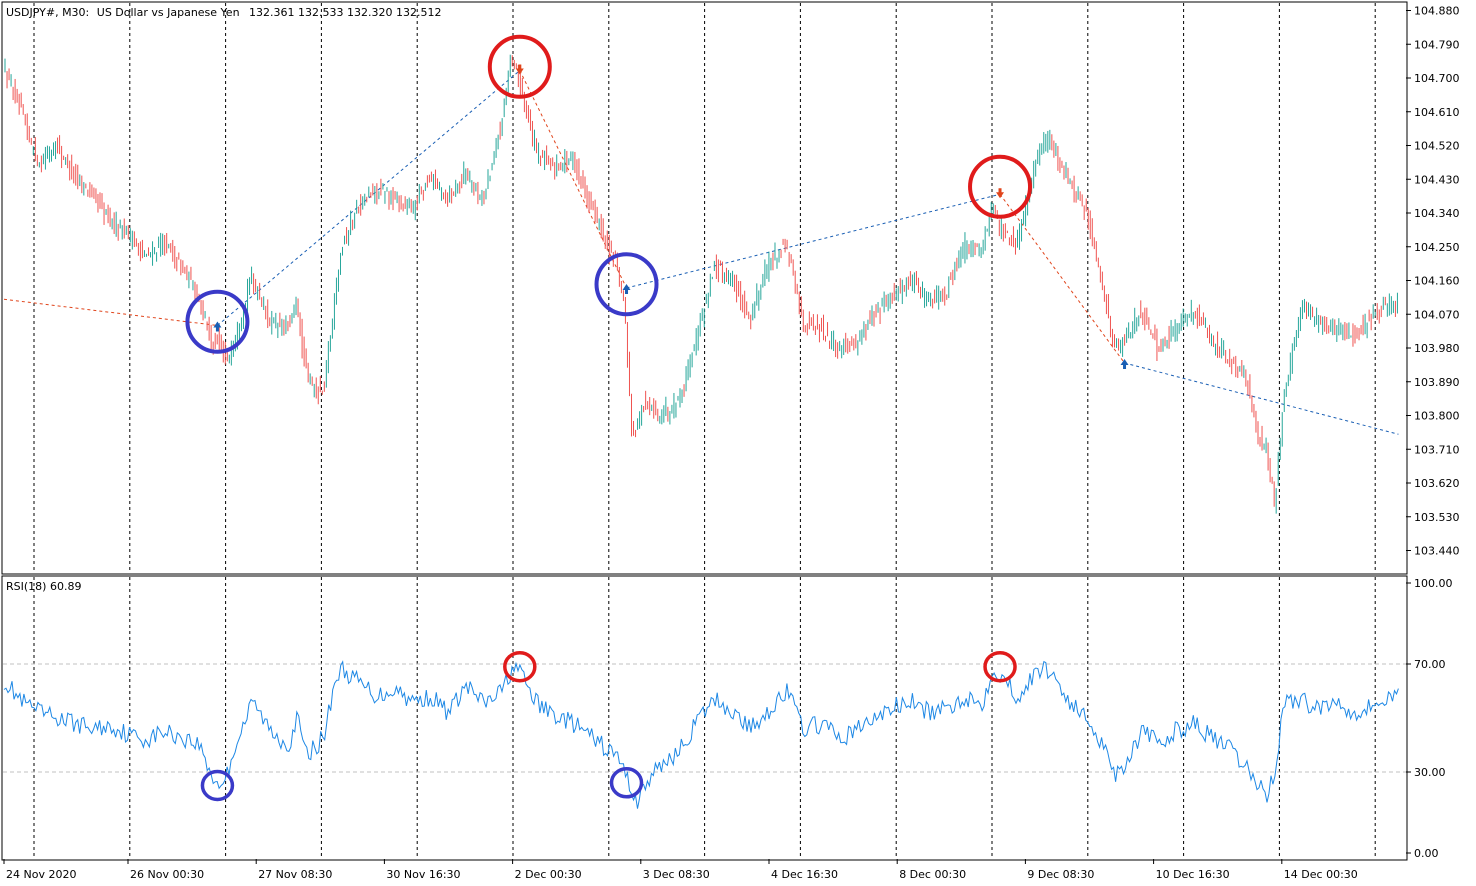 Image resolution: width=1476 pixels, height=886 pixels. I want to click on y-tick-label: 104.520, so click(1437, 146).